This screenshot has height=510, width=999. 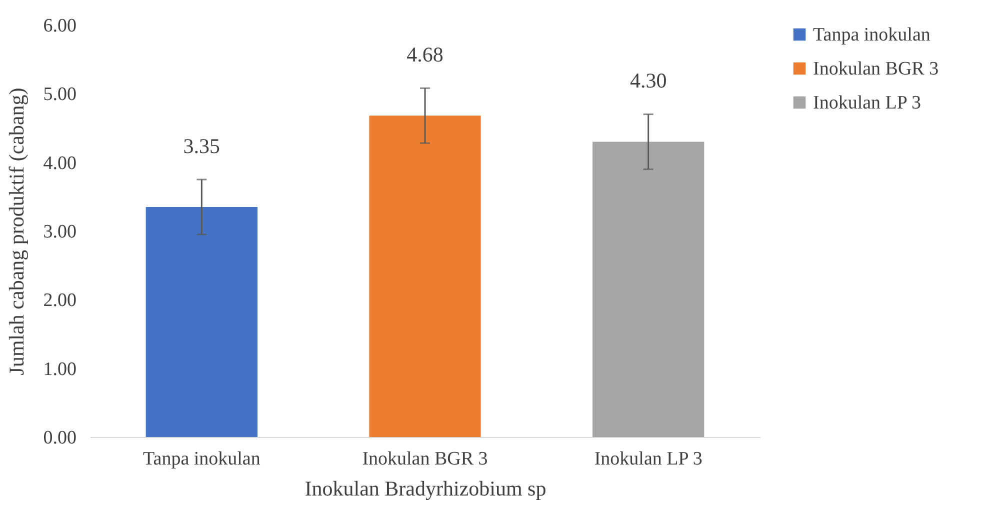 I want to click on legend-label: Inokulan LP 3, so click(x=867, y=103).